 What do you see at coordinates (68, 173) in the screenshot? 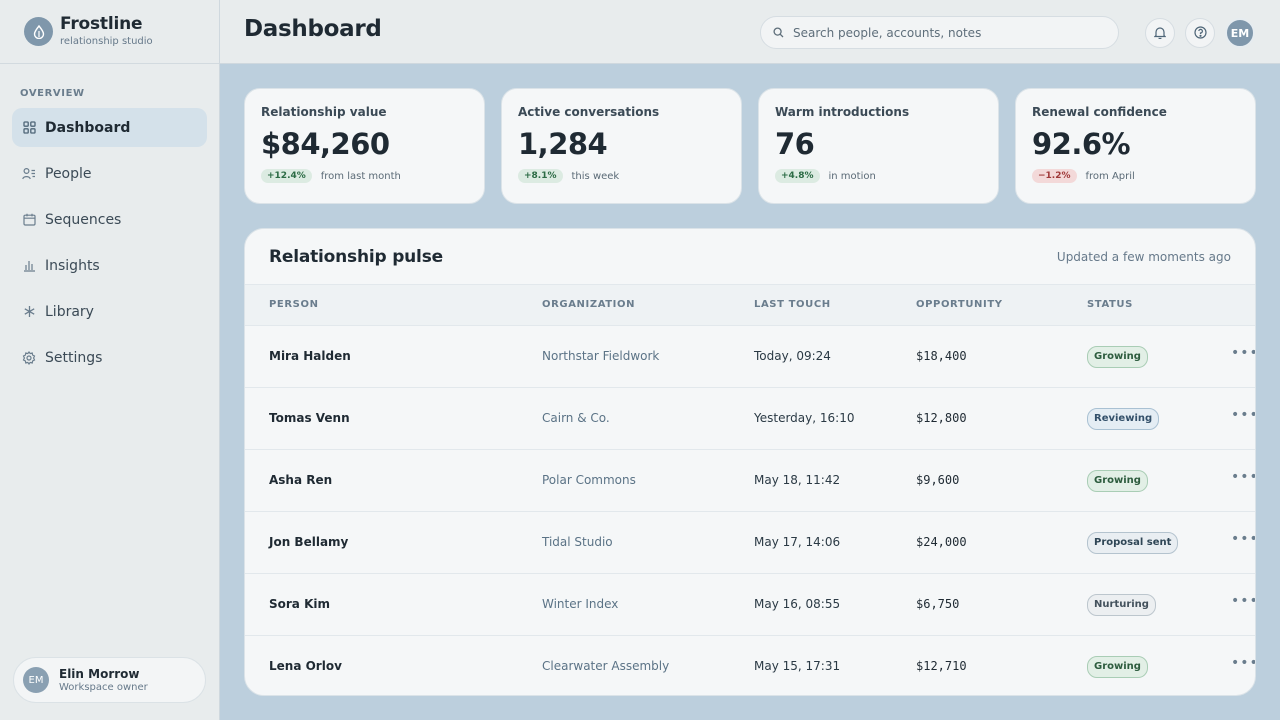
I see `sidebar-item-label: People` at bounding box center [68, 173].